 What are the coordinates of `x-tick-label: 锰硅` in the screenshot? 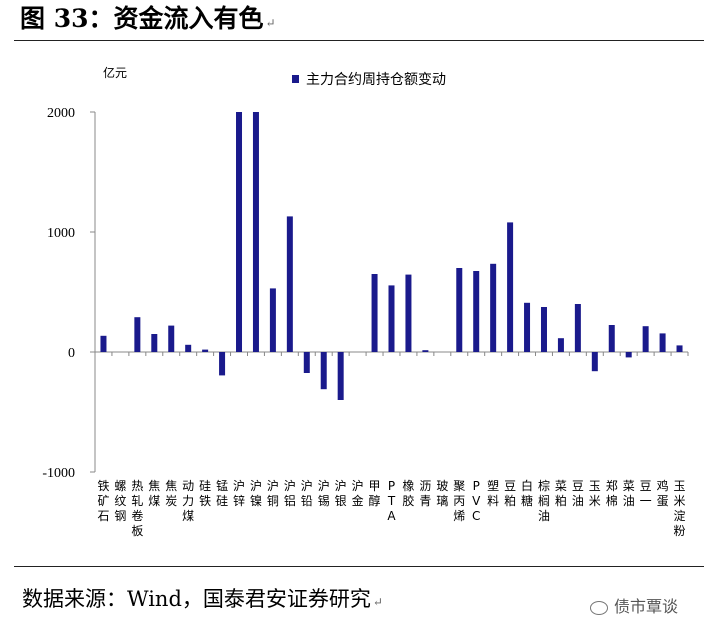 It's located at (222, 493).